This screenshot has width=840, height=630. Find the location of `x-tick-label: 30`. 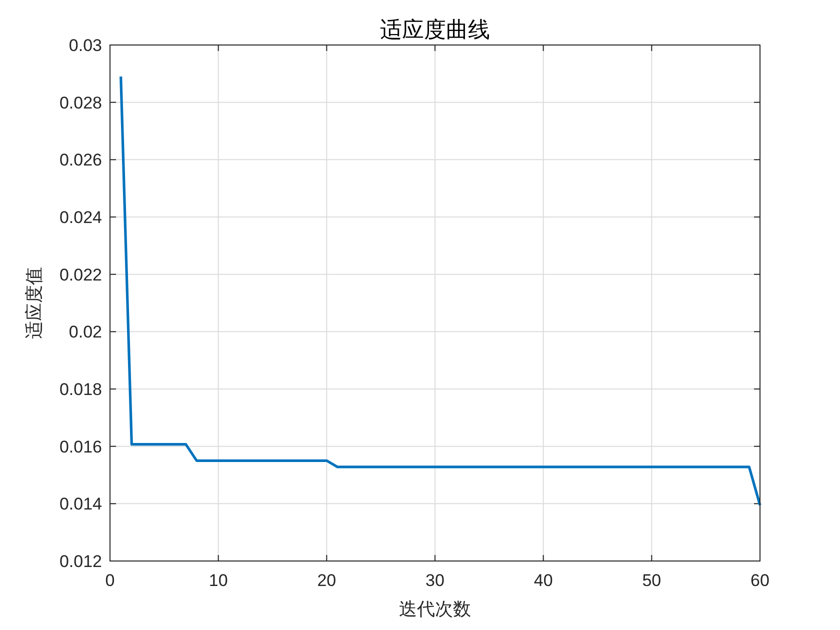

x-tick-label: 30 is located at coordinates (435, 580).